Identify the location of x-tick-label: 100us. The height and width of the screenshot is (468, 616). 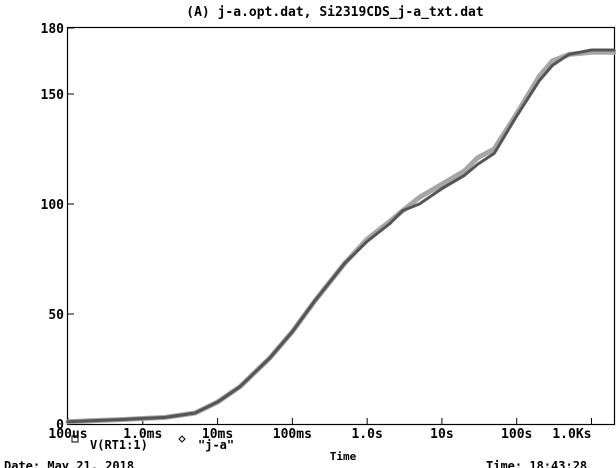
(67, 434).